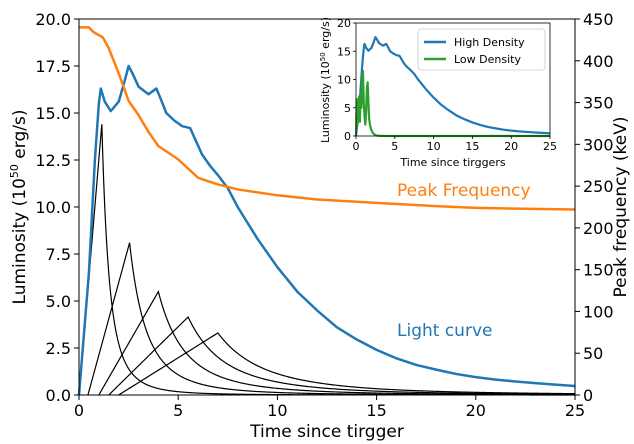  Describe the element at coordinates (79, 410) in the screenshot. I see `x-tick-label: 0` at that location.